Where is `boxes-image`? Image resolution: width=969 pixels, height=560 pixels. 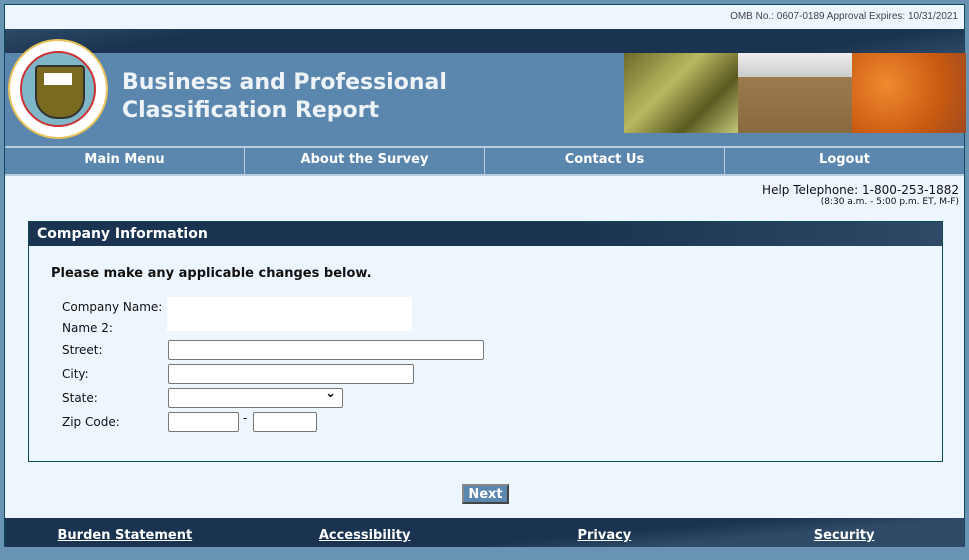
boxes-image is located at coordinates (795, 93).